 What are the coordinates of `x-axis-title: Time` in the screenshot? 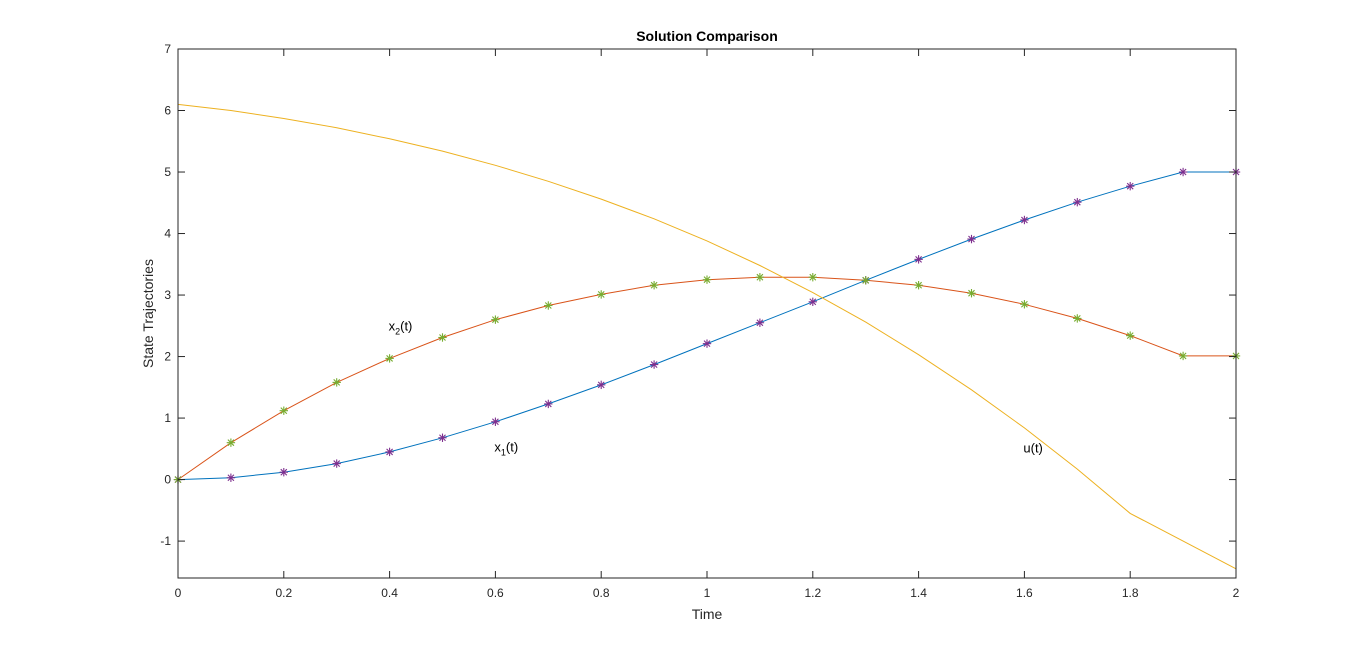 It's located at (707, 614).